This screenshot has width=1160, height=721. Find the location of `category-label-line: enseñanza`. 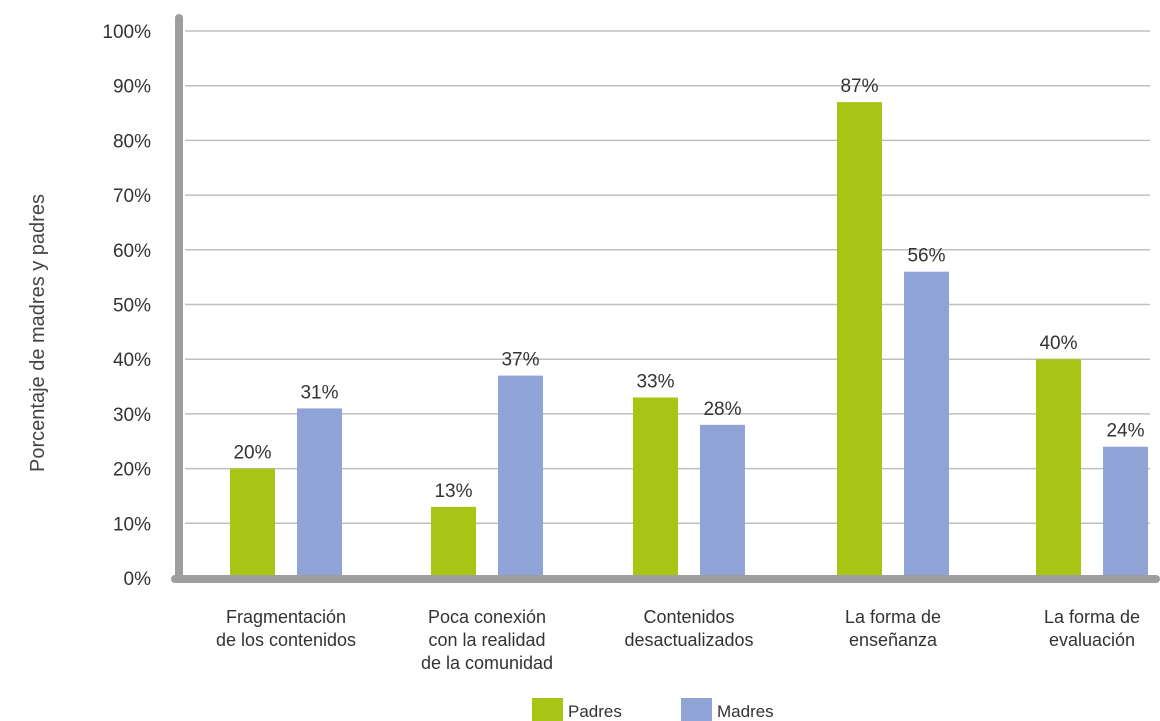

category-label-line: enseñanza is located at coordinates (893, 640).